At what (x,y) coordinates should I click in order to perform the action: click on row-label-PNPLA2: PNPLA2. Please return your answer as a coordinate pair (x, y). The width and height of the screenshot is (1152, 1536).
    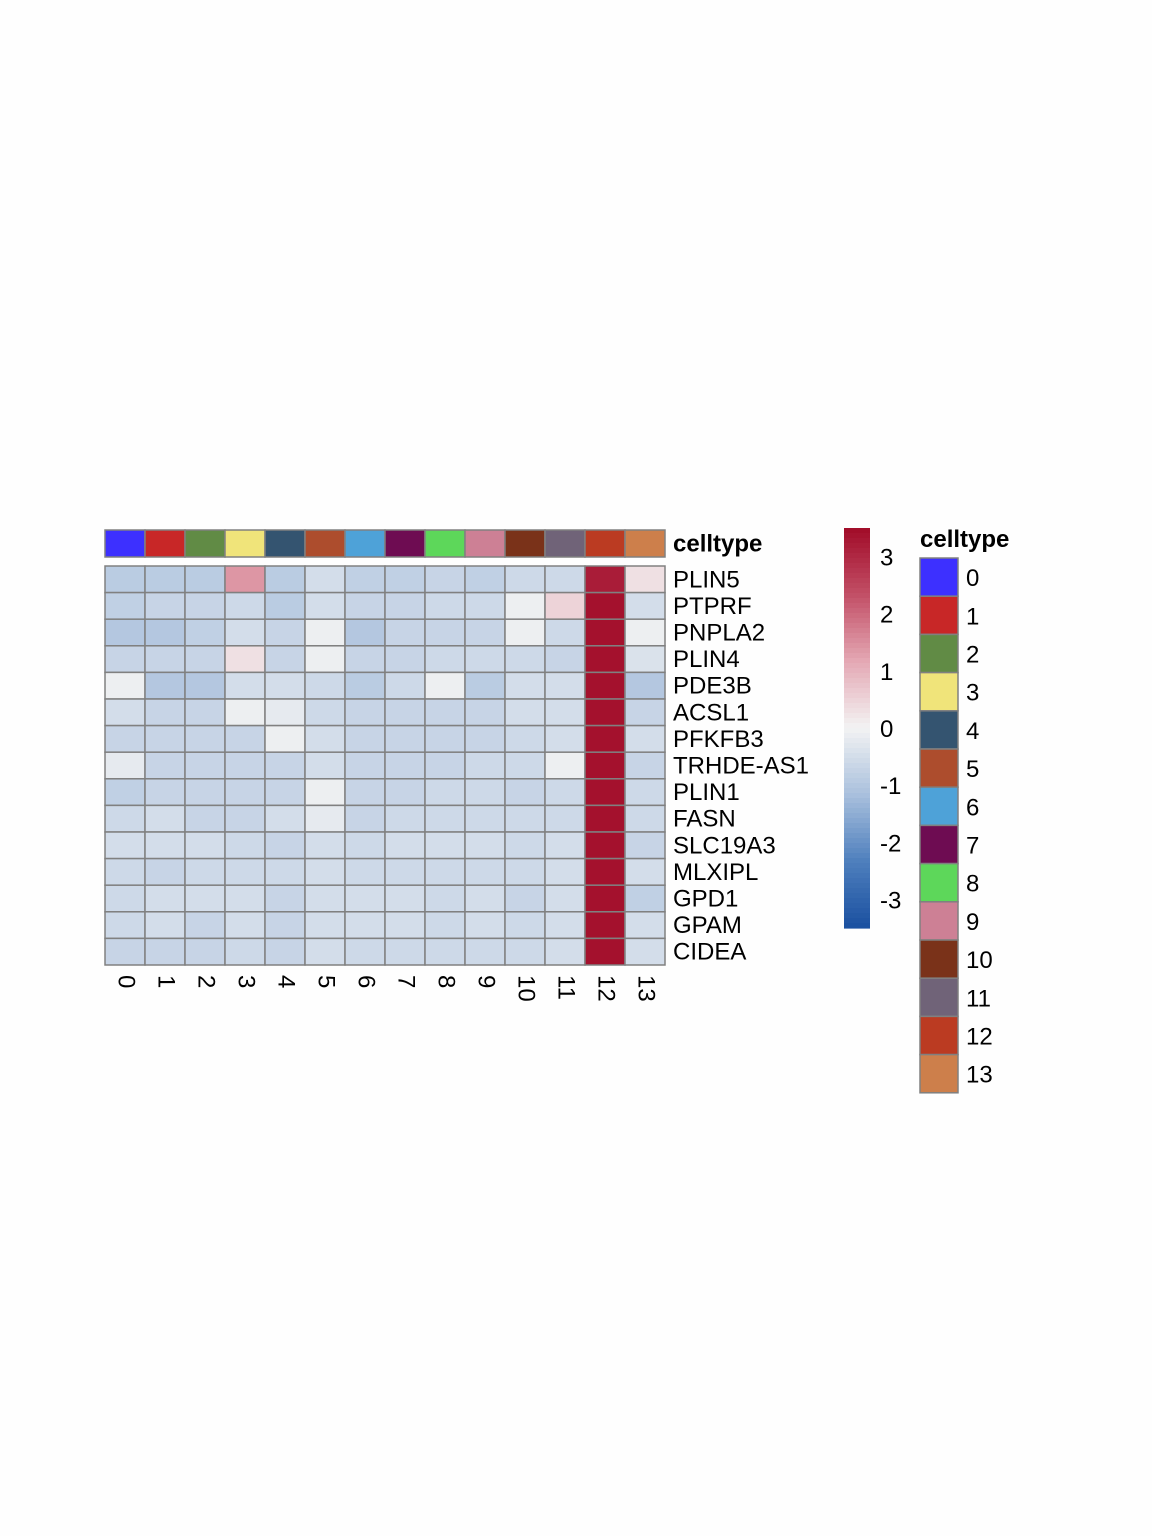
    Looking at the image, I should click on (719, 633).